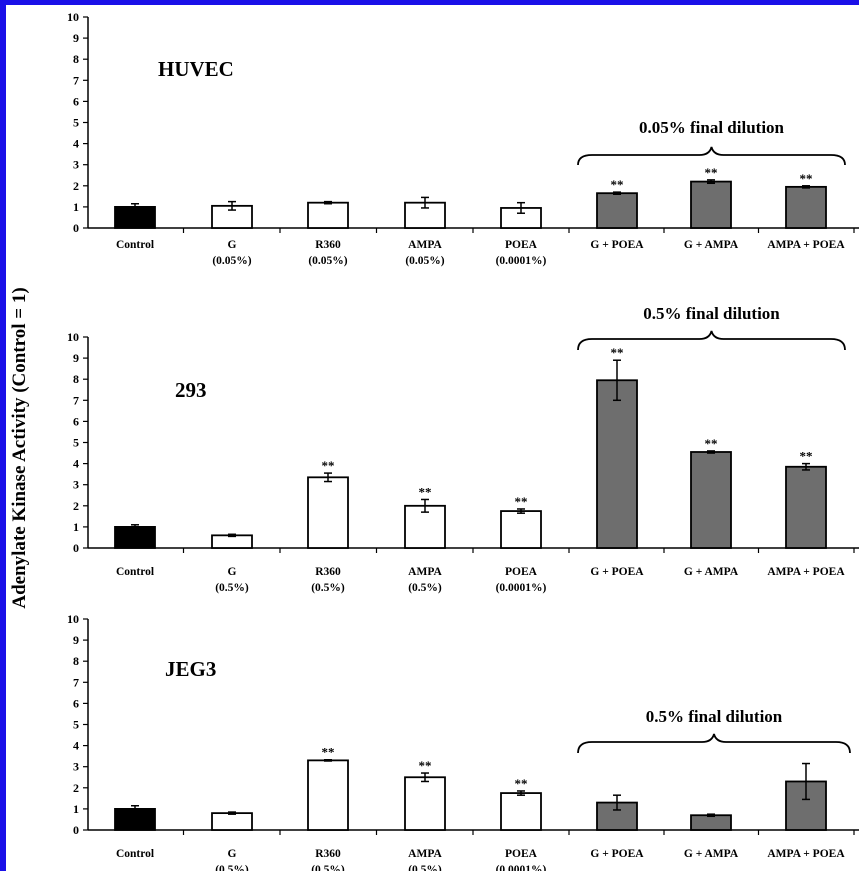 Image resolution: width=859 pixels, height=871 pixels. Describe the element at coordinates (712, 127) in the screenshot. I see `dilution-label: 0.05% final dilution` at that location.